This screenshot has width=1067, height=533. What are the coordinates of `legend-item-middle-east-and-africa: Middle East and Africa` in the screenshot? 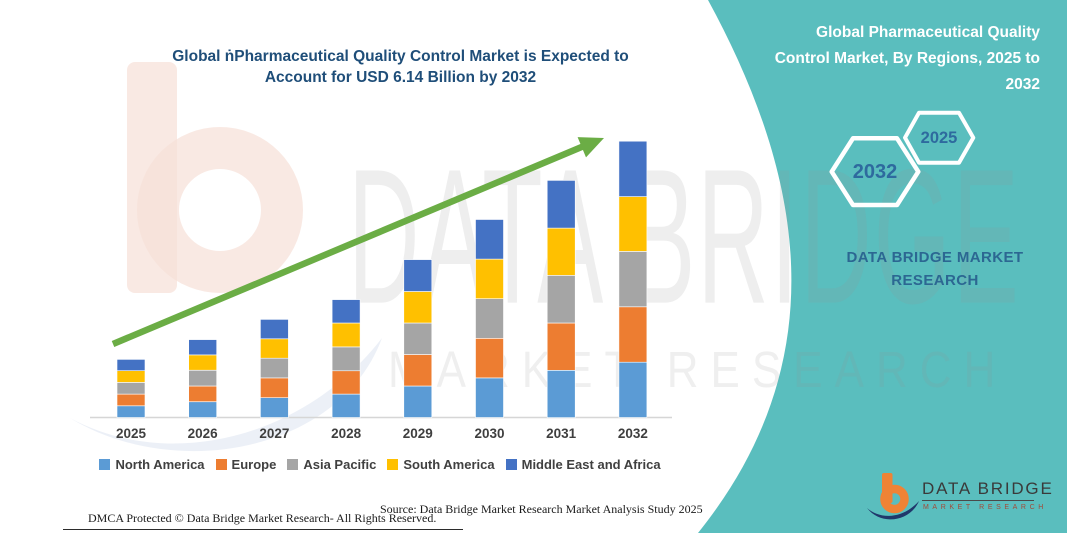 It's located at (583, 464).